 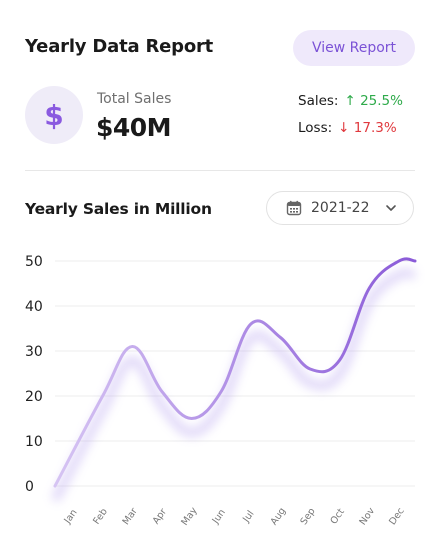 What do you see at coordinates (100, 517) in the screenshot?
I see `x-tick-label: Feb` at bounding box center [100, 517].